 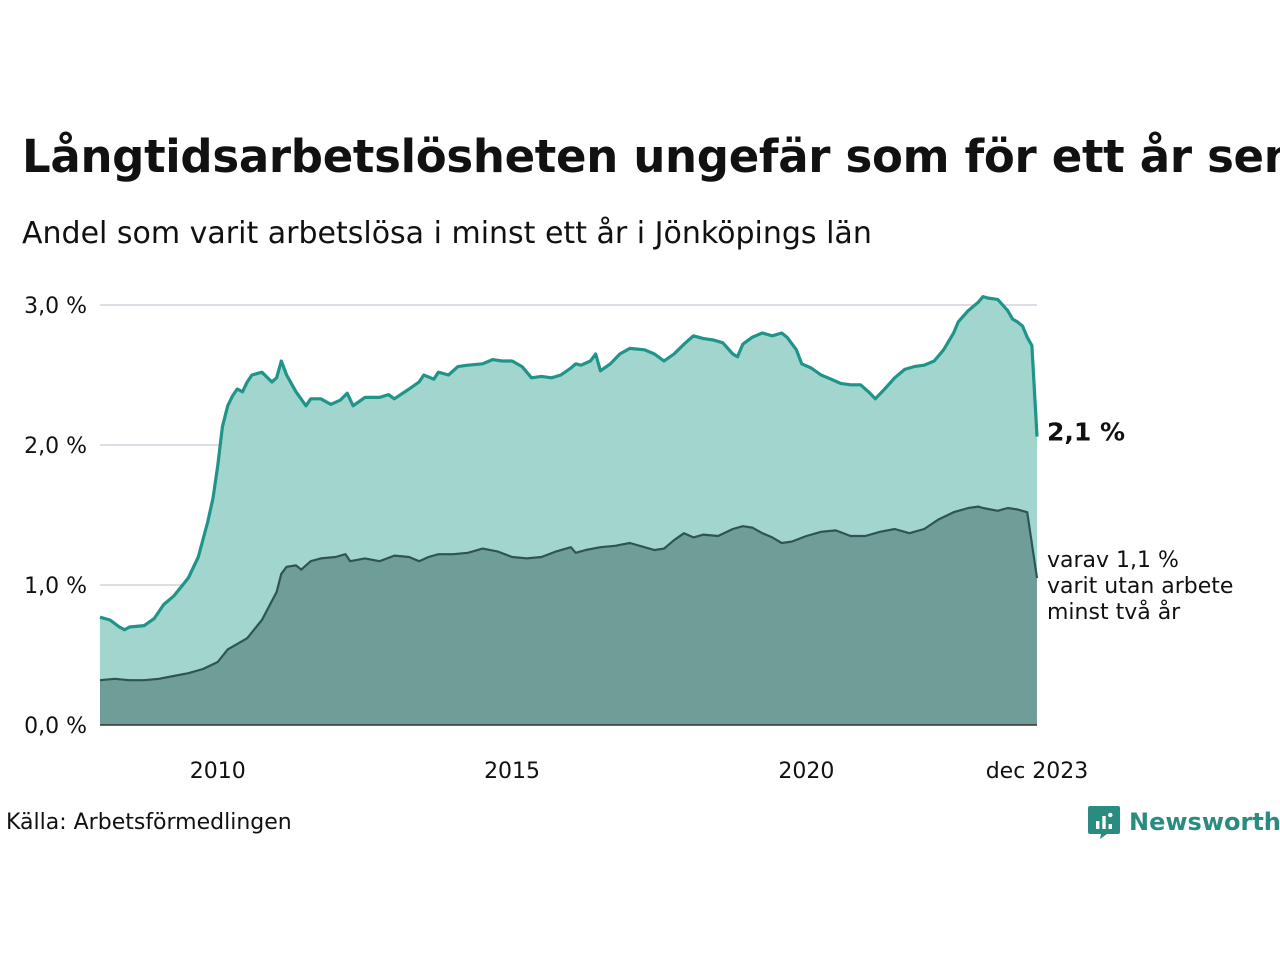 I want to click on x-tick-label-2: 2020, so click(x=806, y=771).